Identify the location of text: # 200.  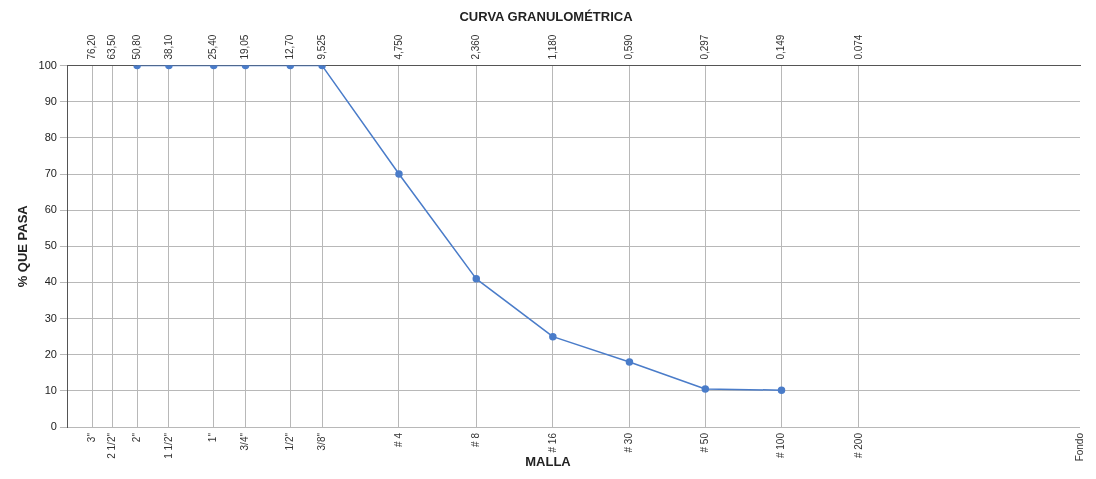
(858, 445).